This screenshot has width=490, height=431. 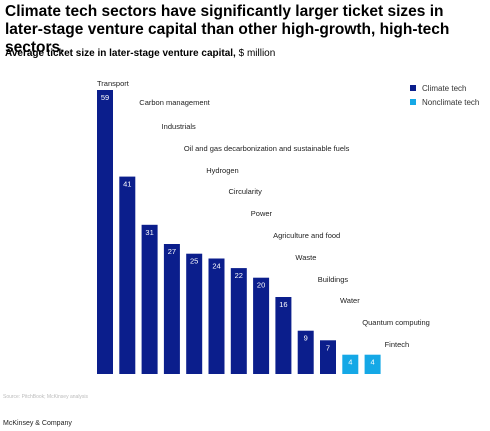 I want to click on bar-industrials, so click(x=149, y=299).